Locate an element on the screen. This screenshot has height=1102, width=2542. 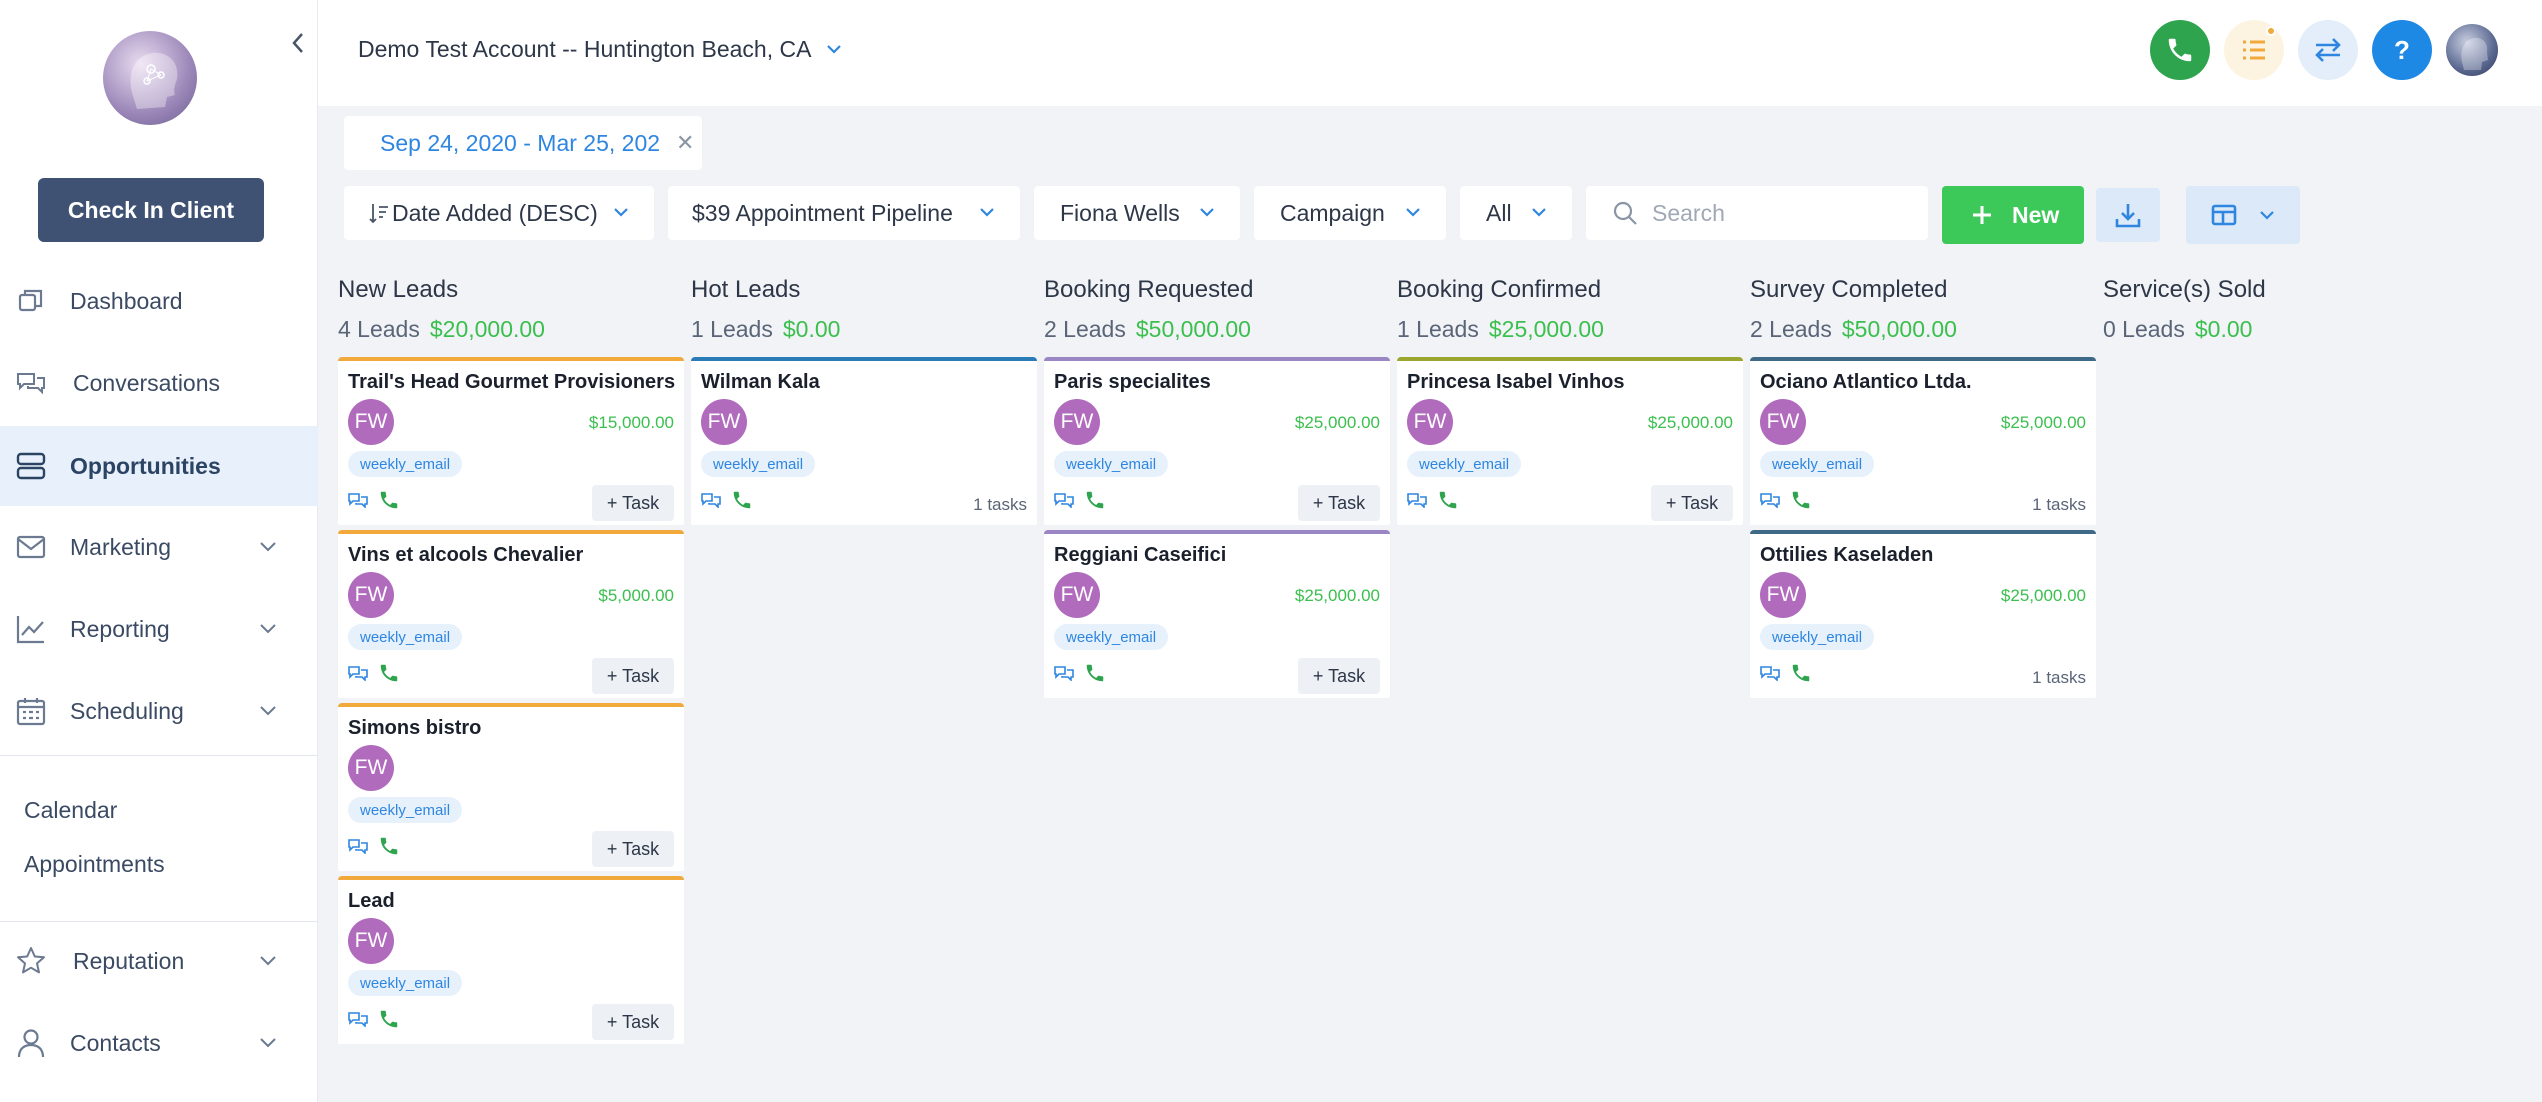
nav-reputation: Reputation is located at coordinates (159, 961).